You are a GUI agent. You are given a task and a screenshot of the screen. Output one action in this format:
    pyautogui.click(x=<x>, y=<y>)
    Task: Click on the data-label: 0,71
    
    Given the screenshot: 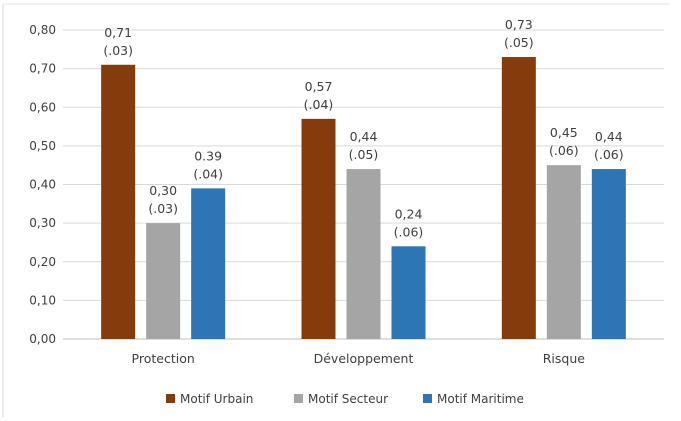 What is the action you would take?
    pyautogui.click(x=118, y=32)
    